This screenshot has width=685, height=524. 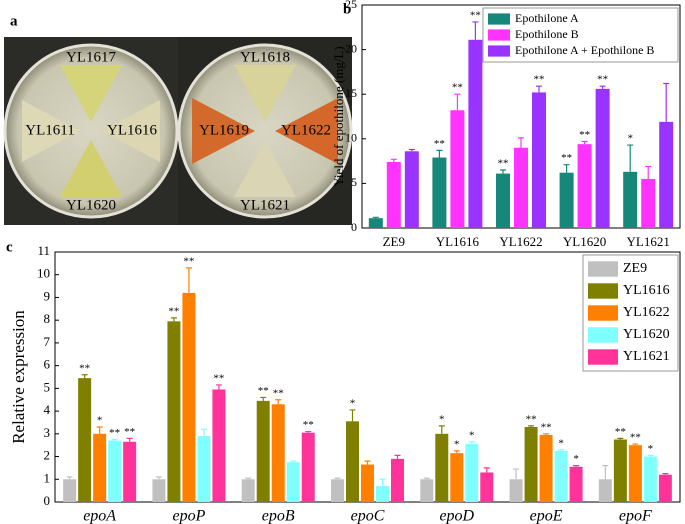 I want to click on legend-label: YL1621, so click(x=646, y=356).